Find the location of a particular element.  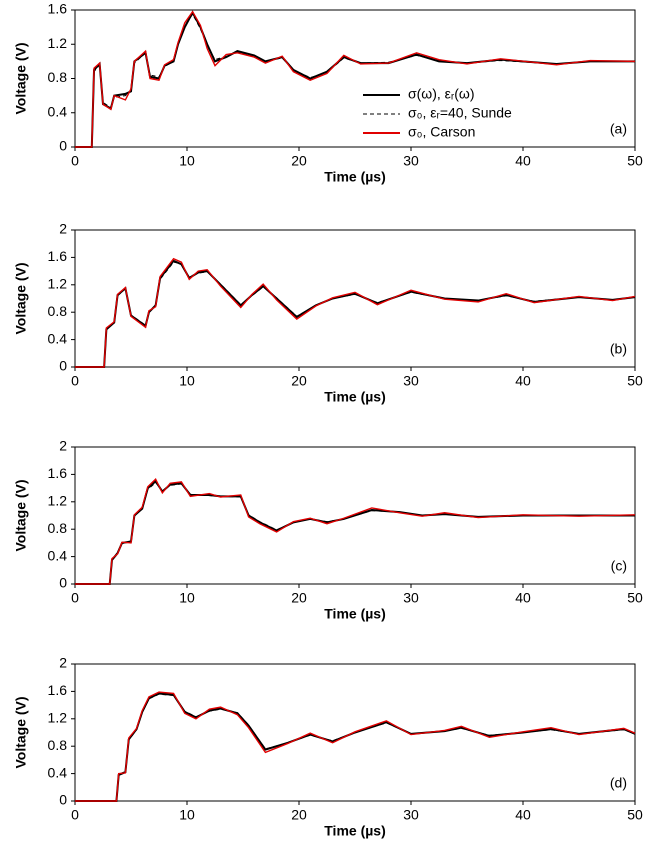

panel-label: (d) is located at coordinates (618, 783).